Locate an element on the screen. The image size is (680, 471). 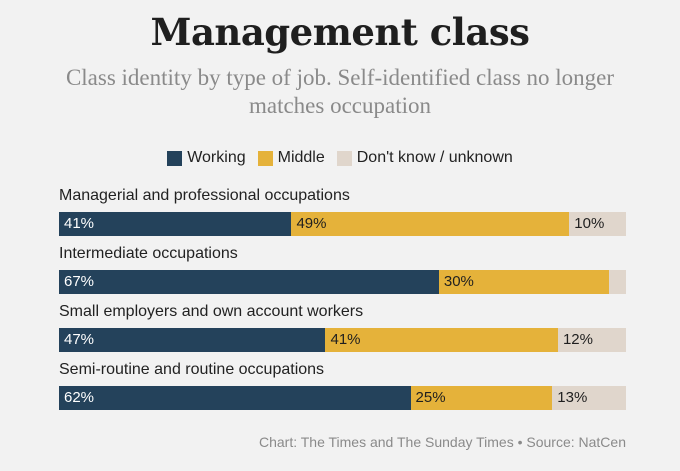
bar-row: 62% 25% 13% is located at coordinates (342, 398).